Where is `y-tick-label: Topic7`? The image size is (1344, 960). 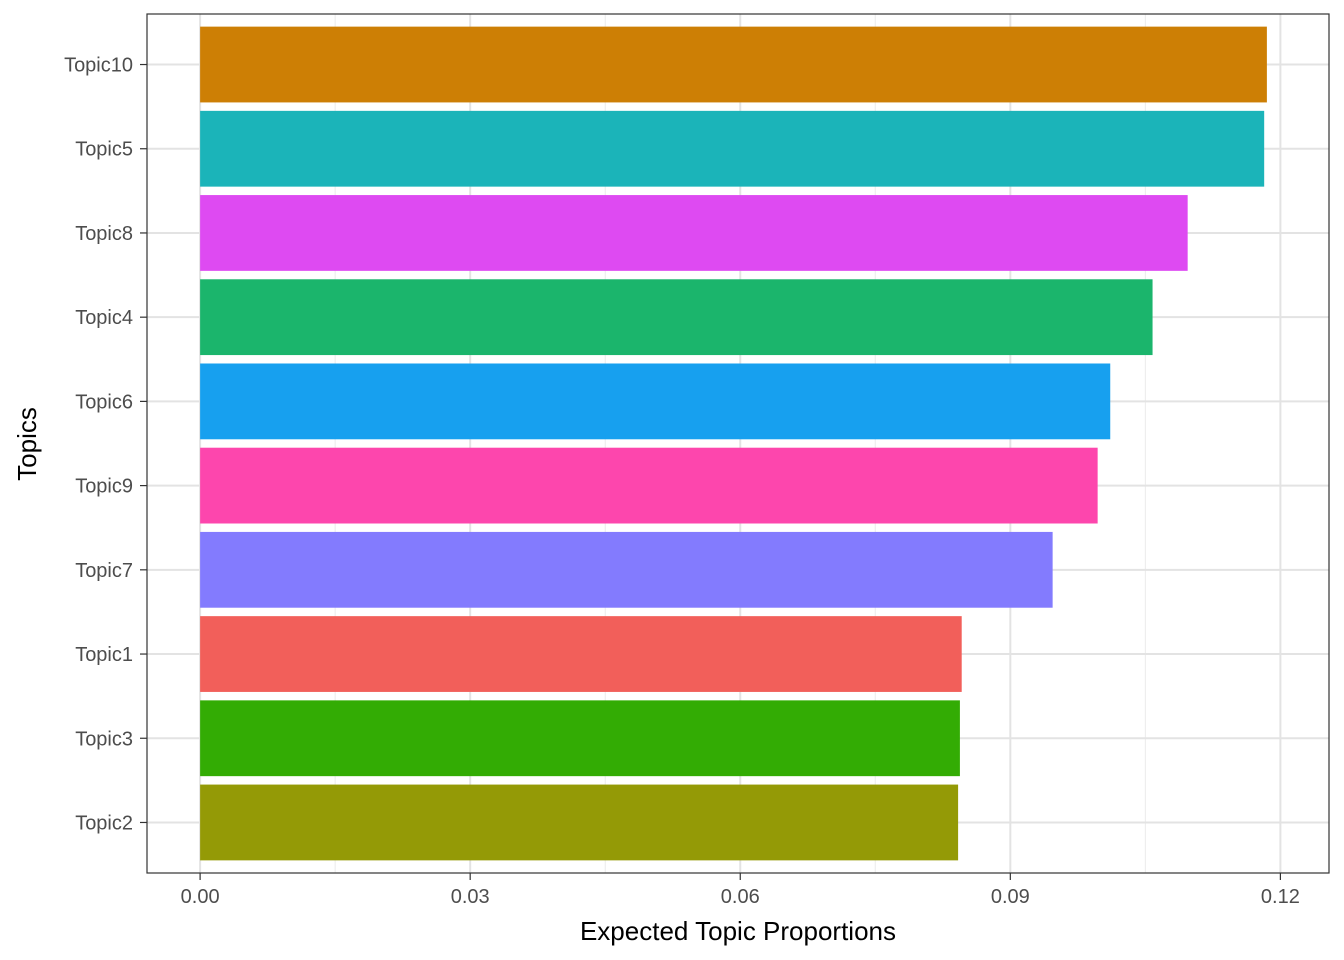
y-tick-label: Topic7 is located at coordinates (104, 571).